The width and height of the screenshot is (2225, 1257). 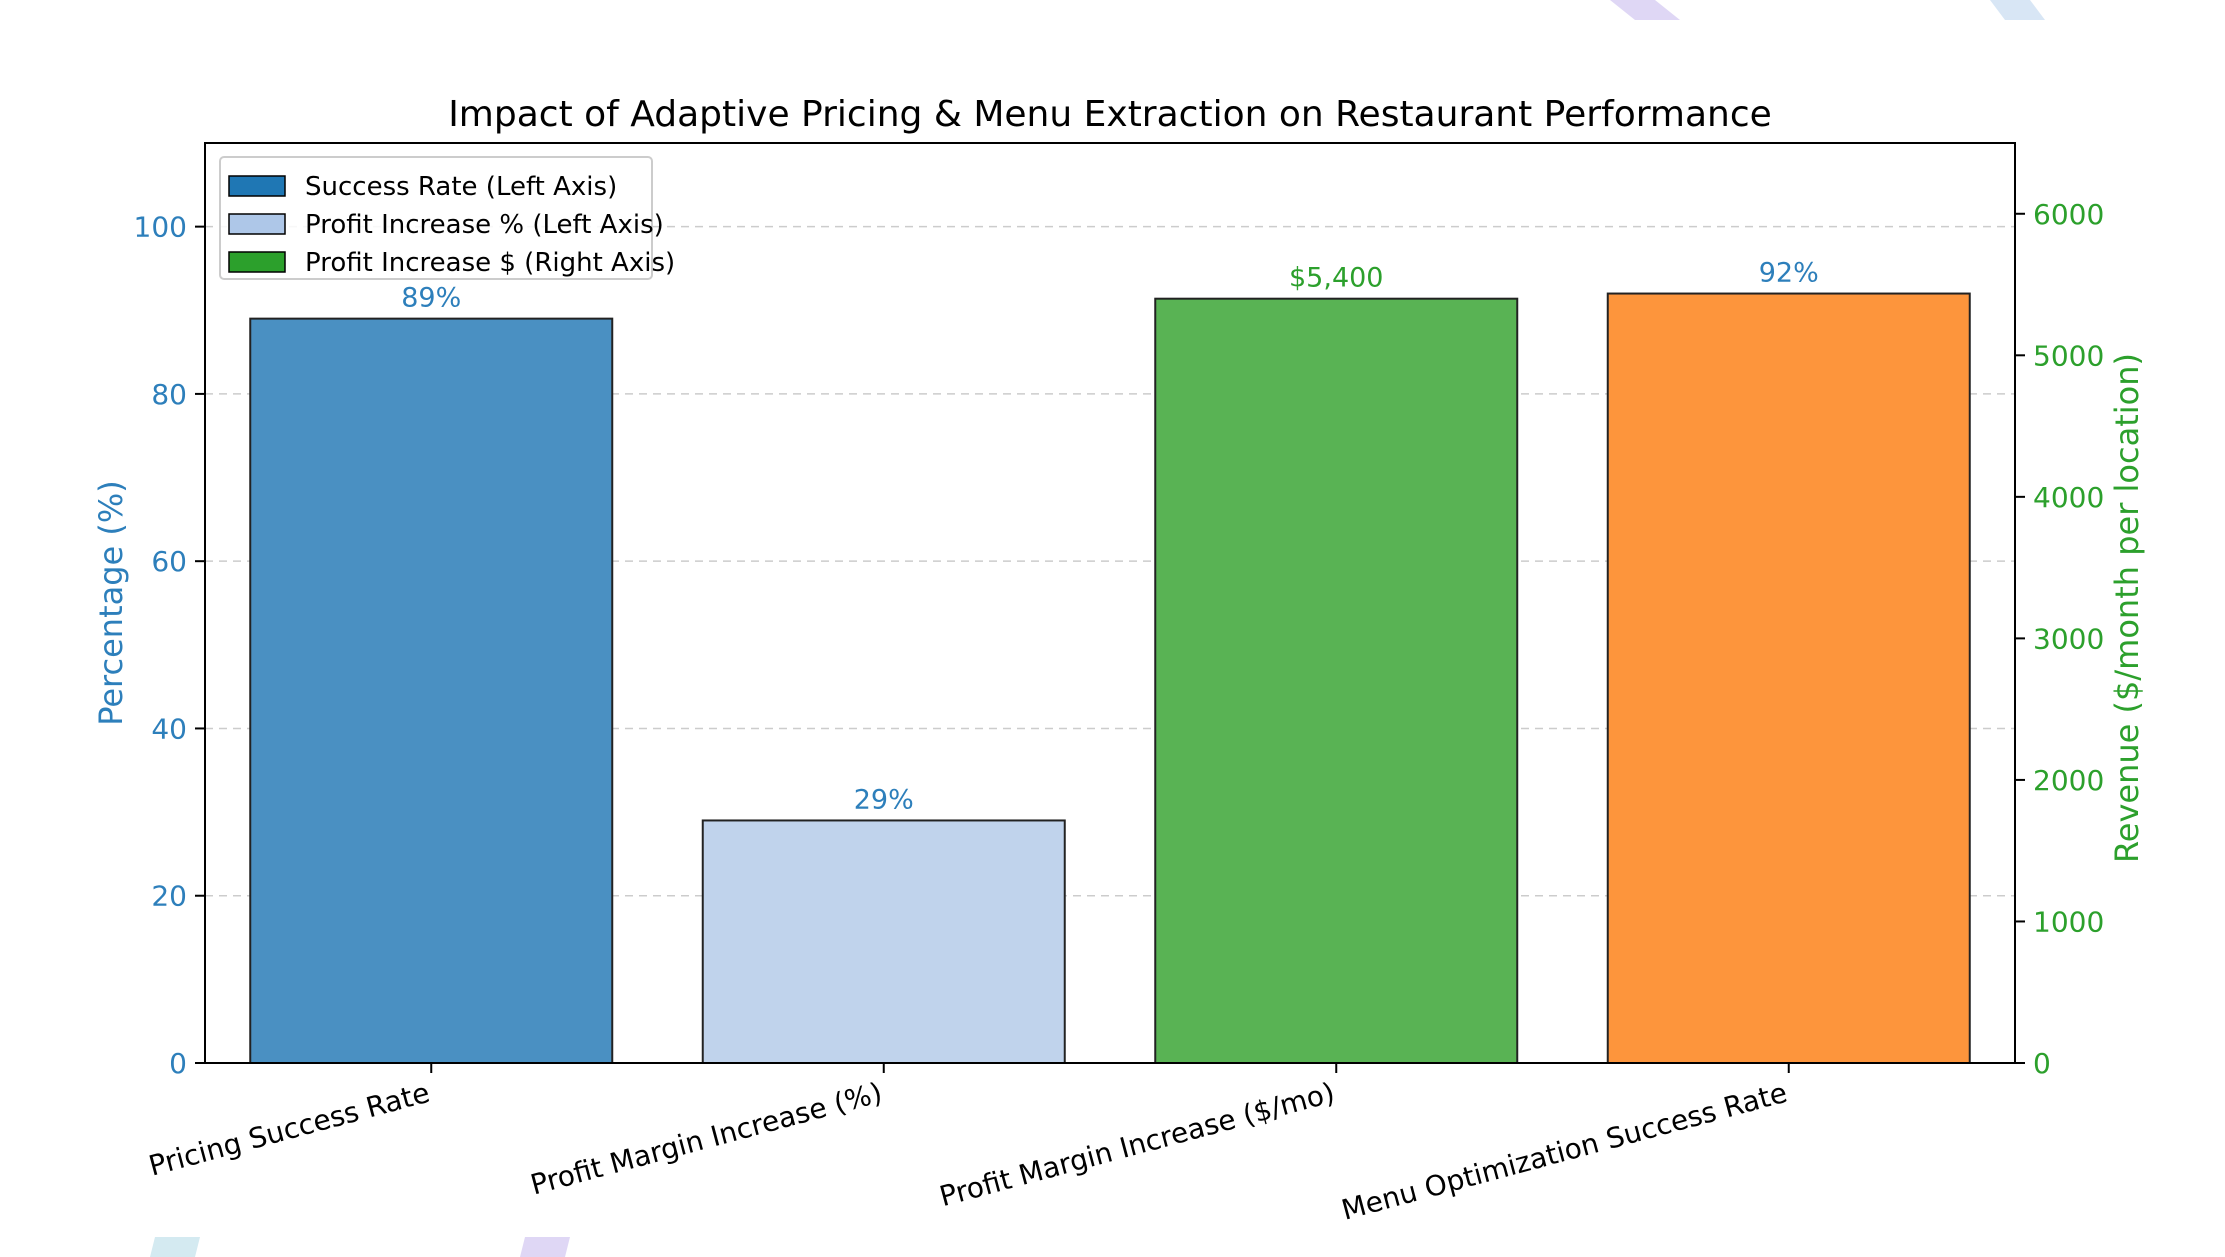 I want to click on bar-value-label: 29%, so click(x=884, y=799).